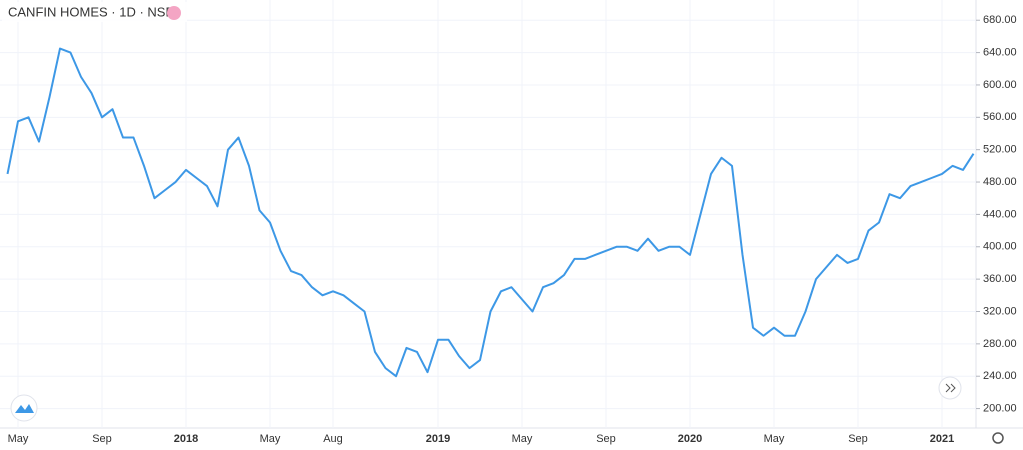  Describe the element at coordinates (1000, 85) in the screenshot. I see `y-tick-label: 600.00` at that location.